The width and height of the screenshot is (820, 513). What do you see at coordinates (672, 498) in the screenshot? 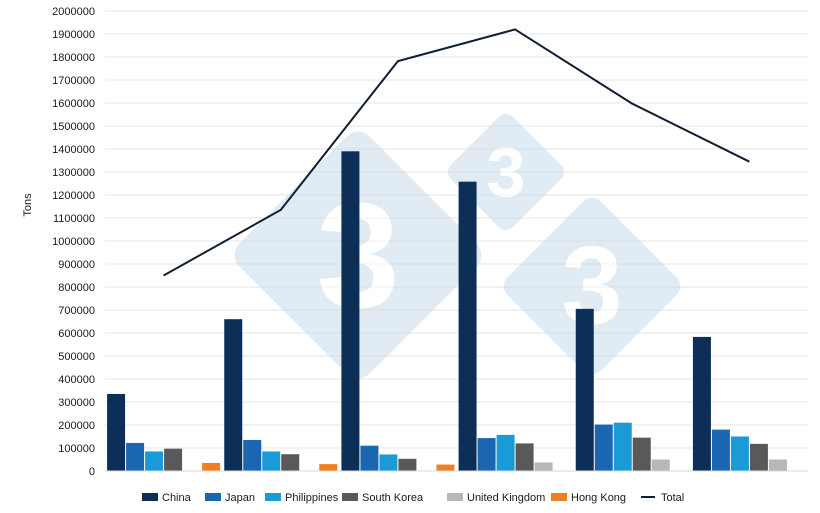
I see `legend-label-total: Total` at bounding box center [672, 498].